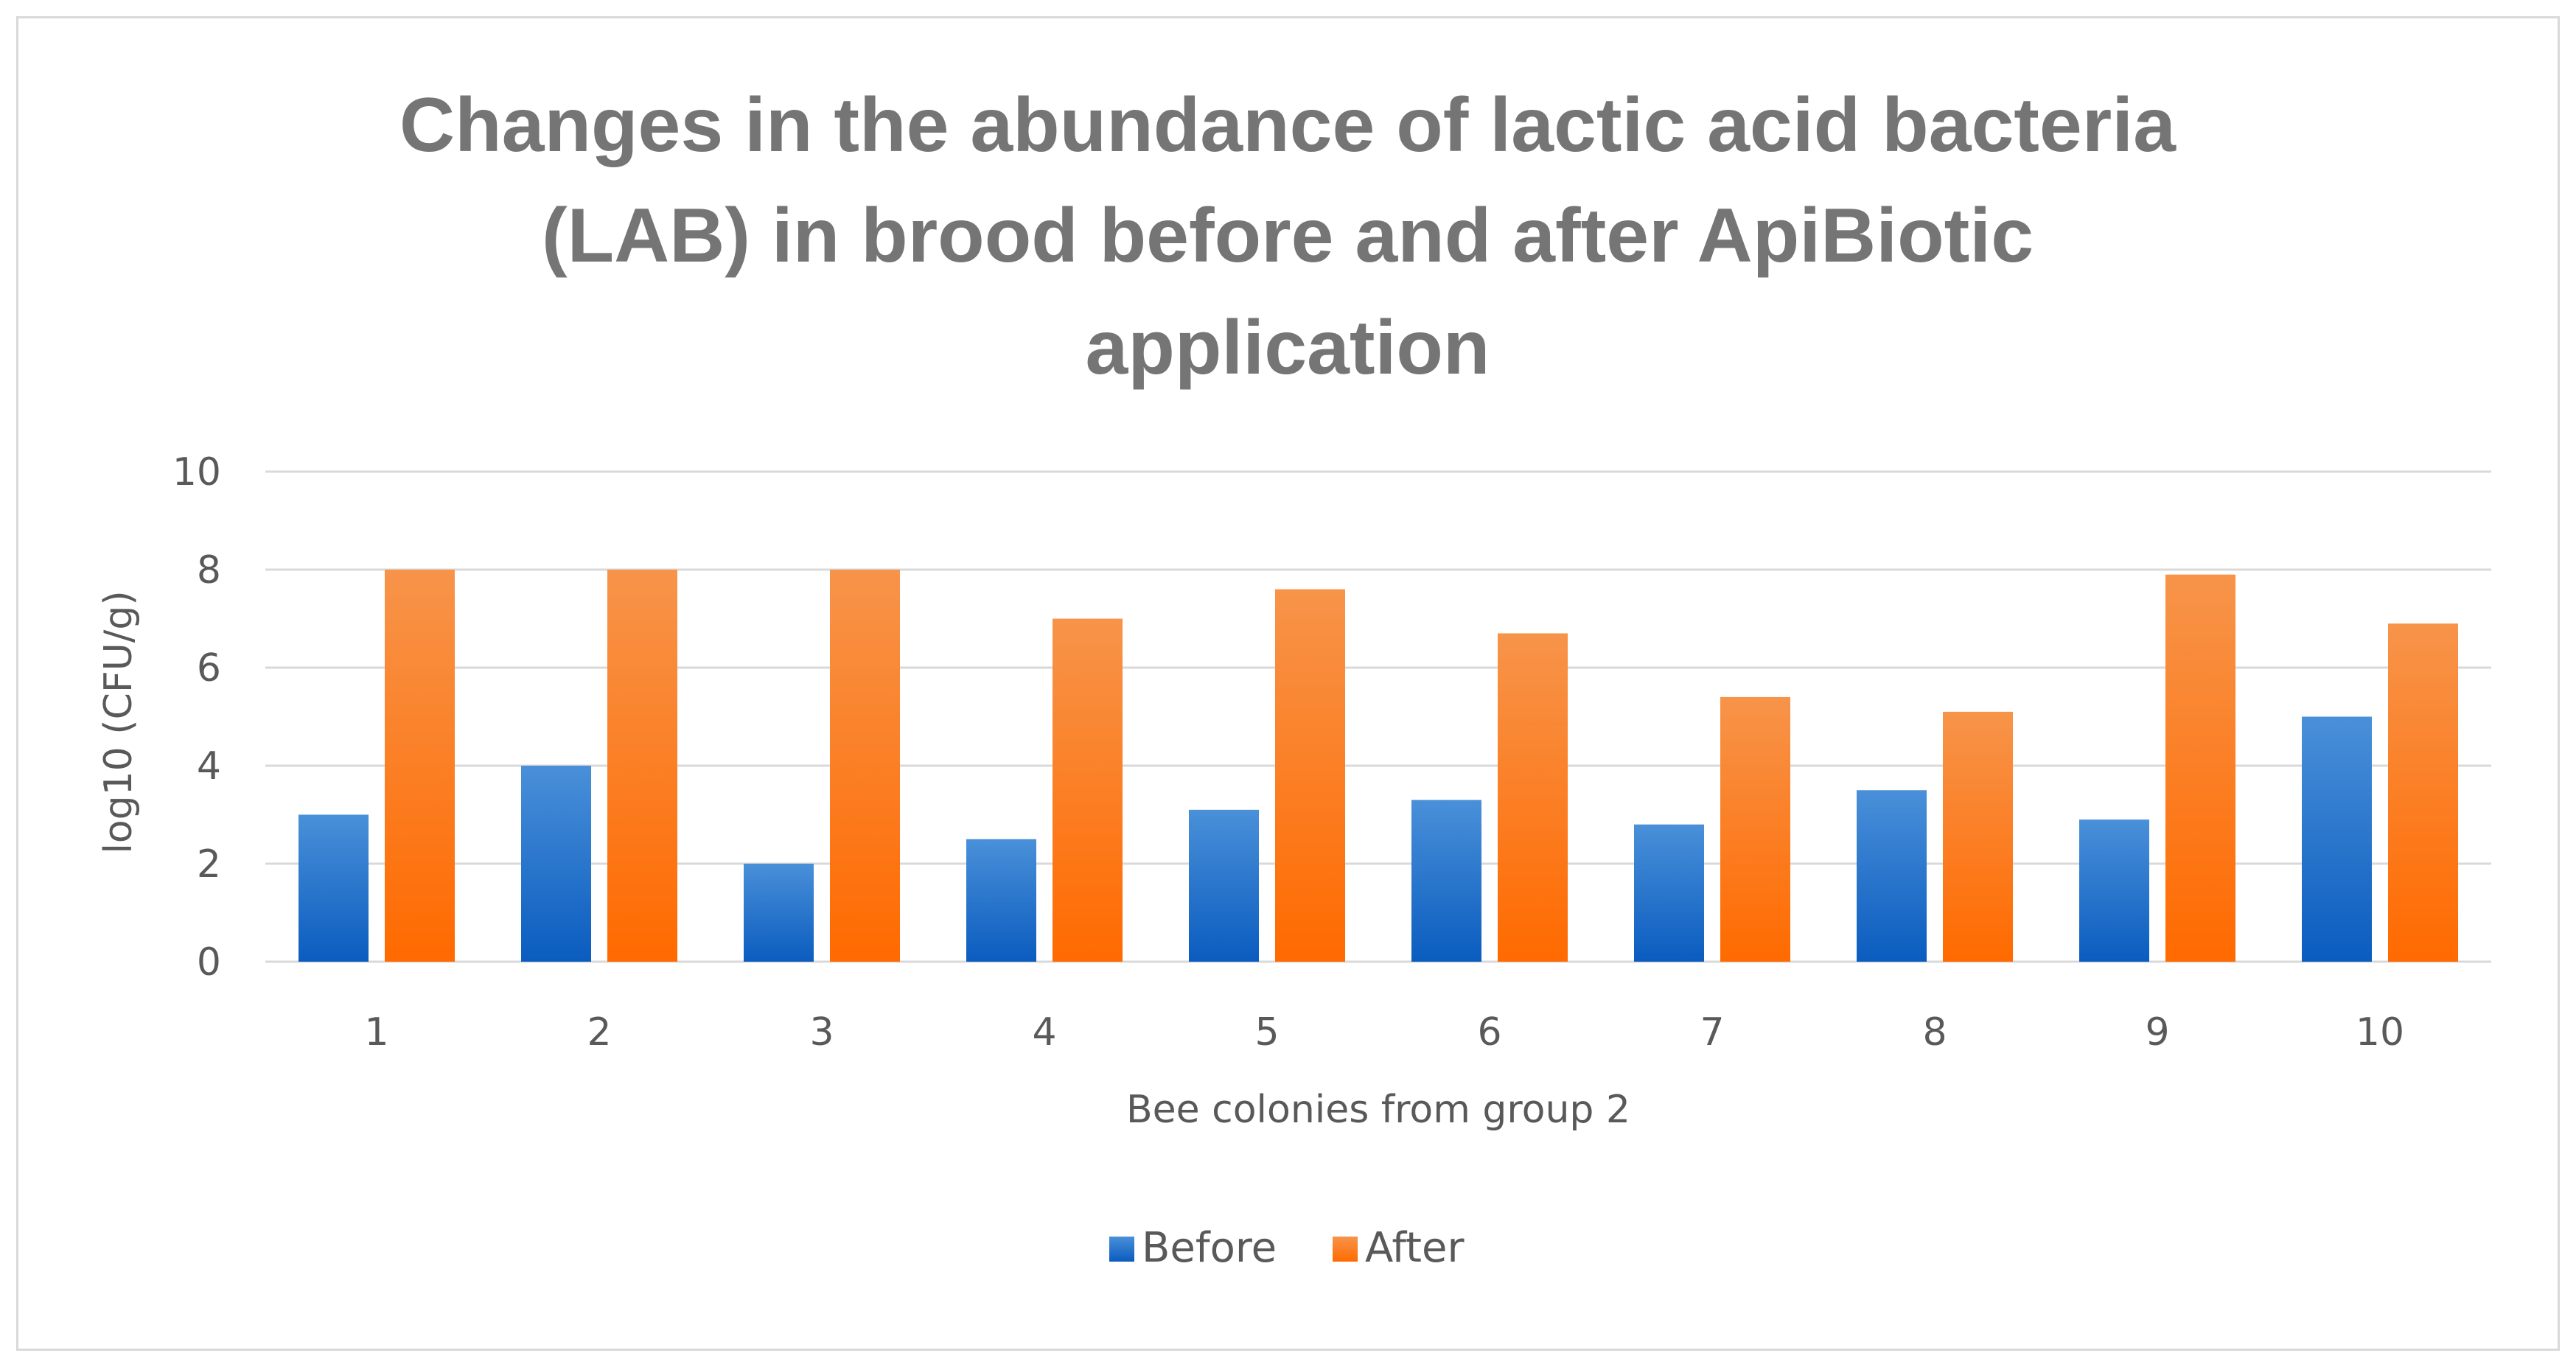 This screenshot has height=1367, width=2576. What do you see at coordinates (1266, 1032) in the screenshot?
I see `x-tick-label: 5` at bounding box center [1266, 1032].